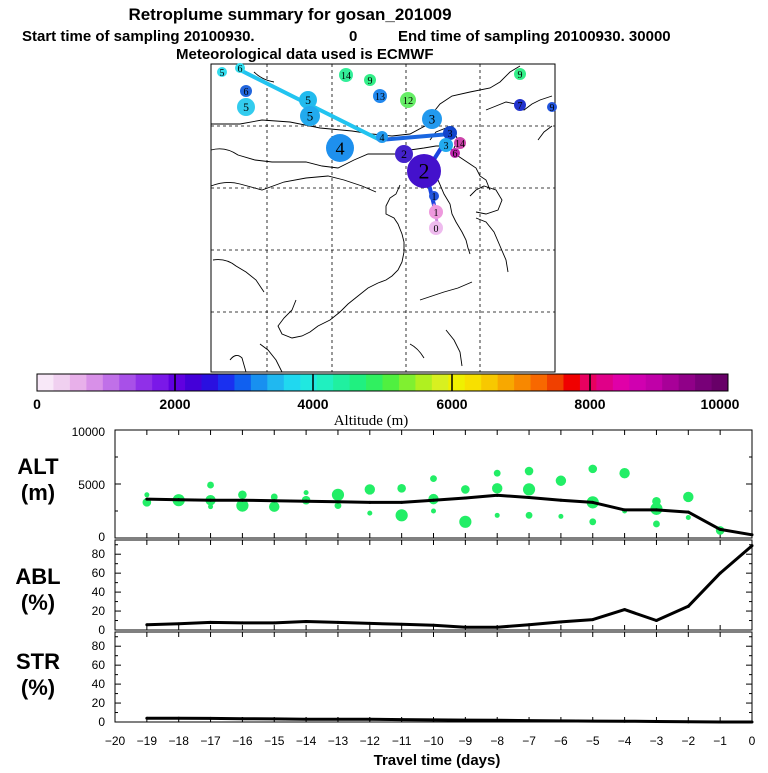 The image size is (768, 773). What do you see at coordinates (370, 741) in the screenshot?
I see `x-tick-label: −12` at bounding box center [370, 741].